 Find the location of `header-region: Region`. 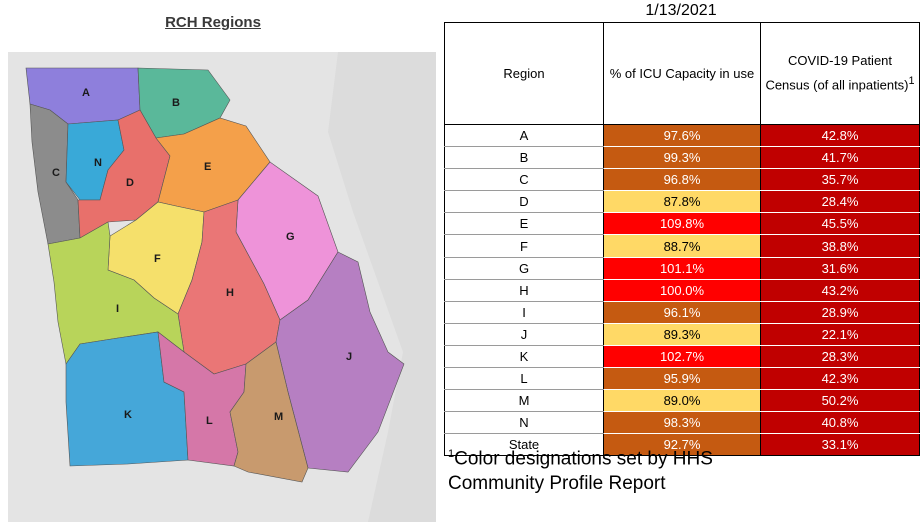

header-region: Region is located at coordinates (524, 73).